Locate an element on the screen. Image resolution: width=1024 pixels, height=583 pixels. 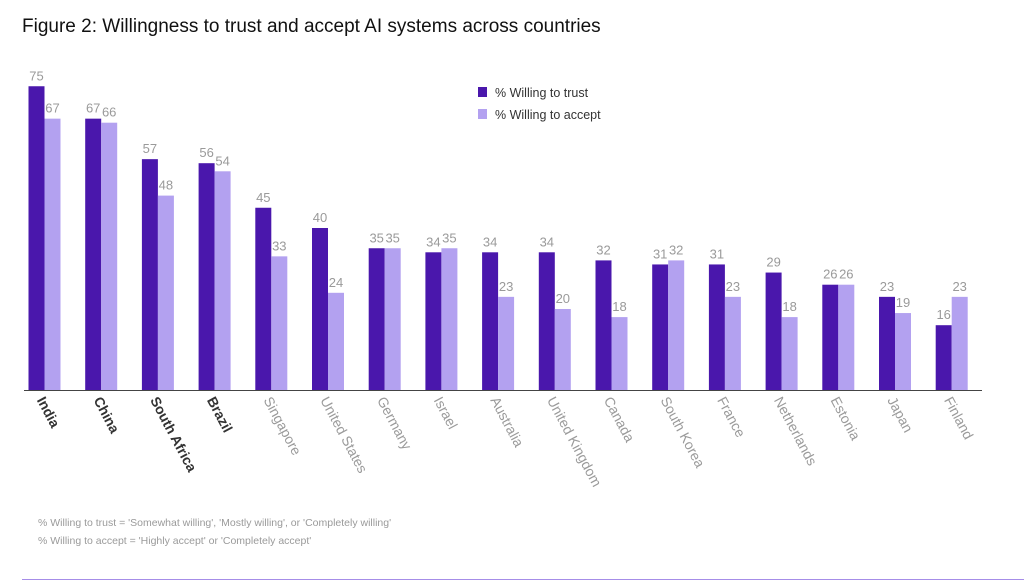
bar-finland-accept is located at coordinates (959, 343).